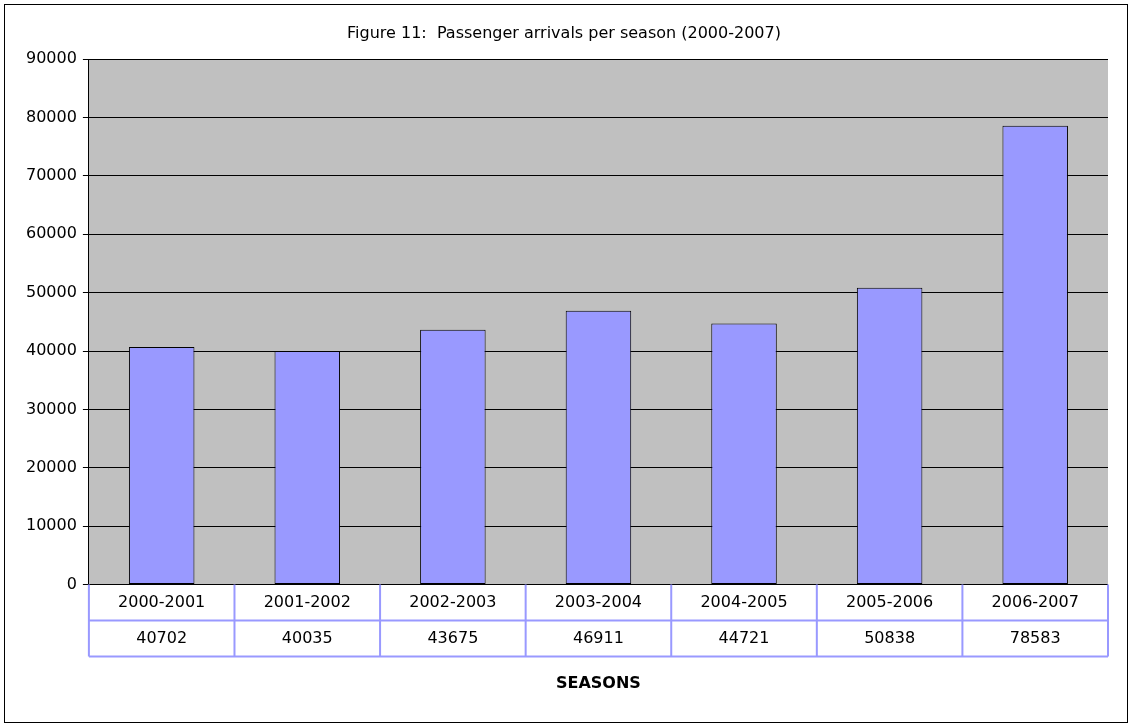 Image resolution: width=1132 pixels, height=727 pixels. What do you see at coordinates (51, 466) in the screenshot?
I see `y-tick-label: 20000` at bounding box center [51, 466].